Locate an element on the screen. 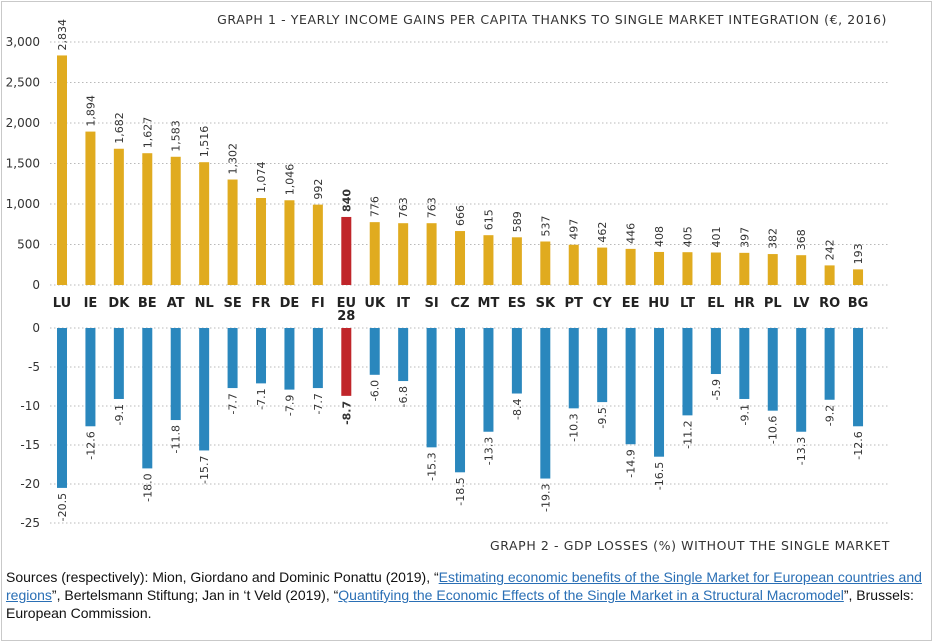 The height and width of the screenshot is (643, 935). y-tick-top: 0 is located at coordinates (36, 285).